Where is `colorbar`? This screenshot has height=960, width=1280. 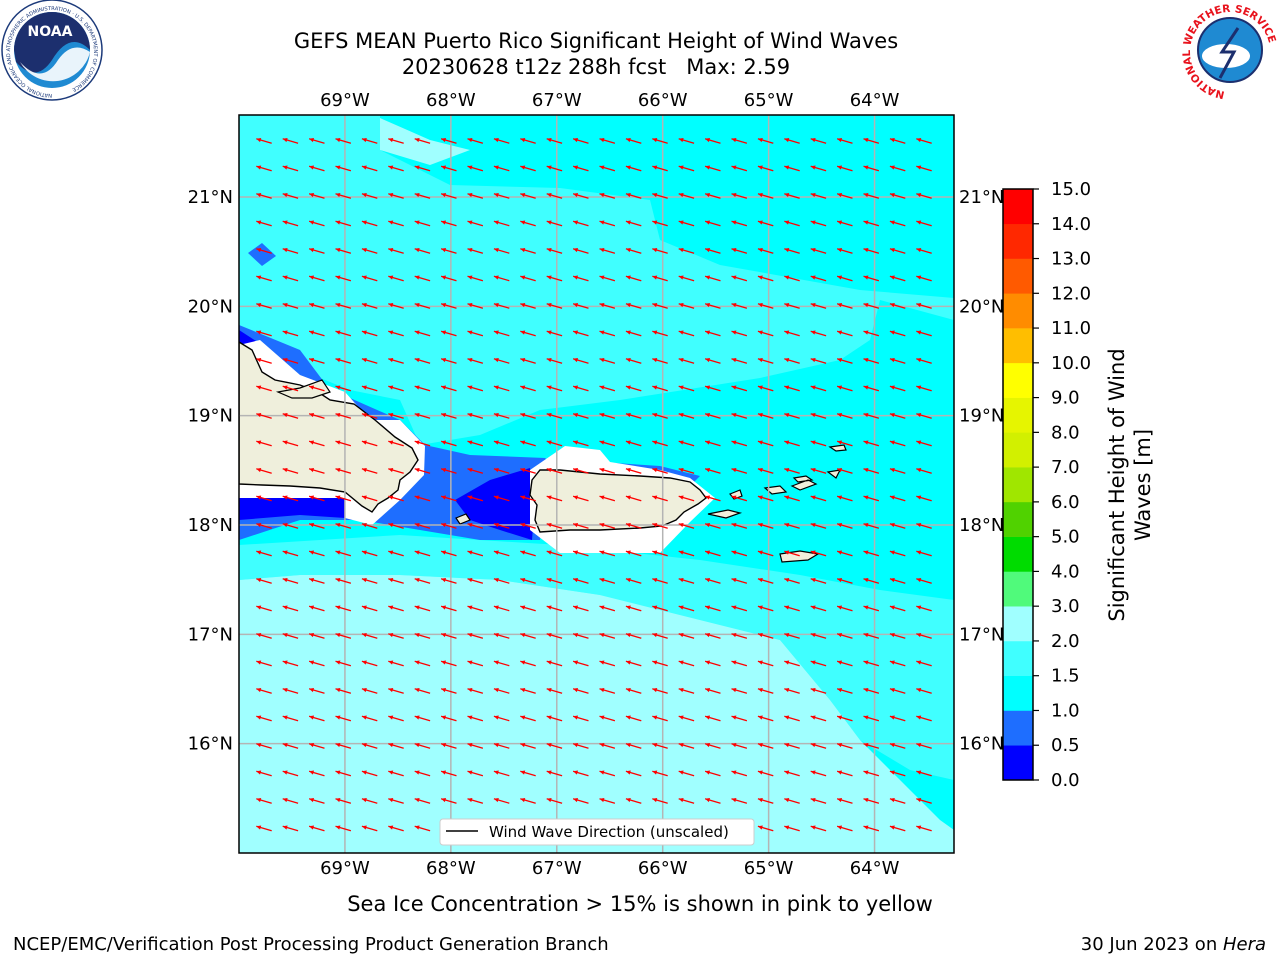
colorbar is located at coordinates (1018, 484).